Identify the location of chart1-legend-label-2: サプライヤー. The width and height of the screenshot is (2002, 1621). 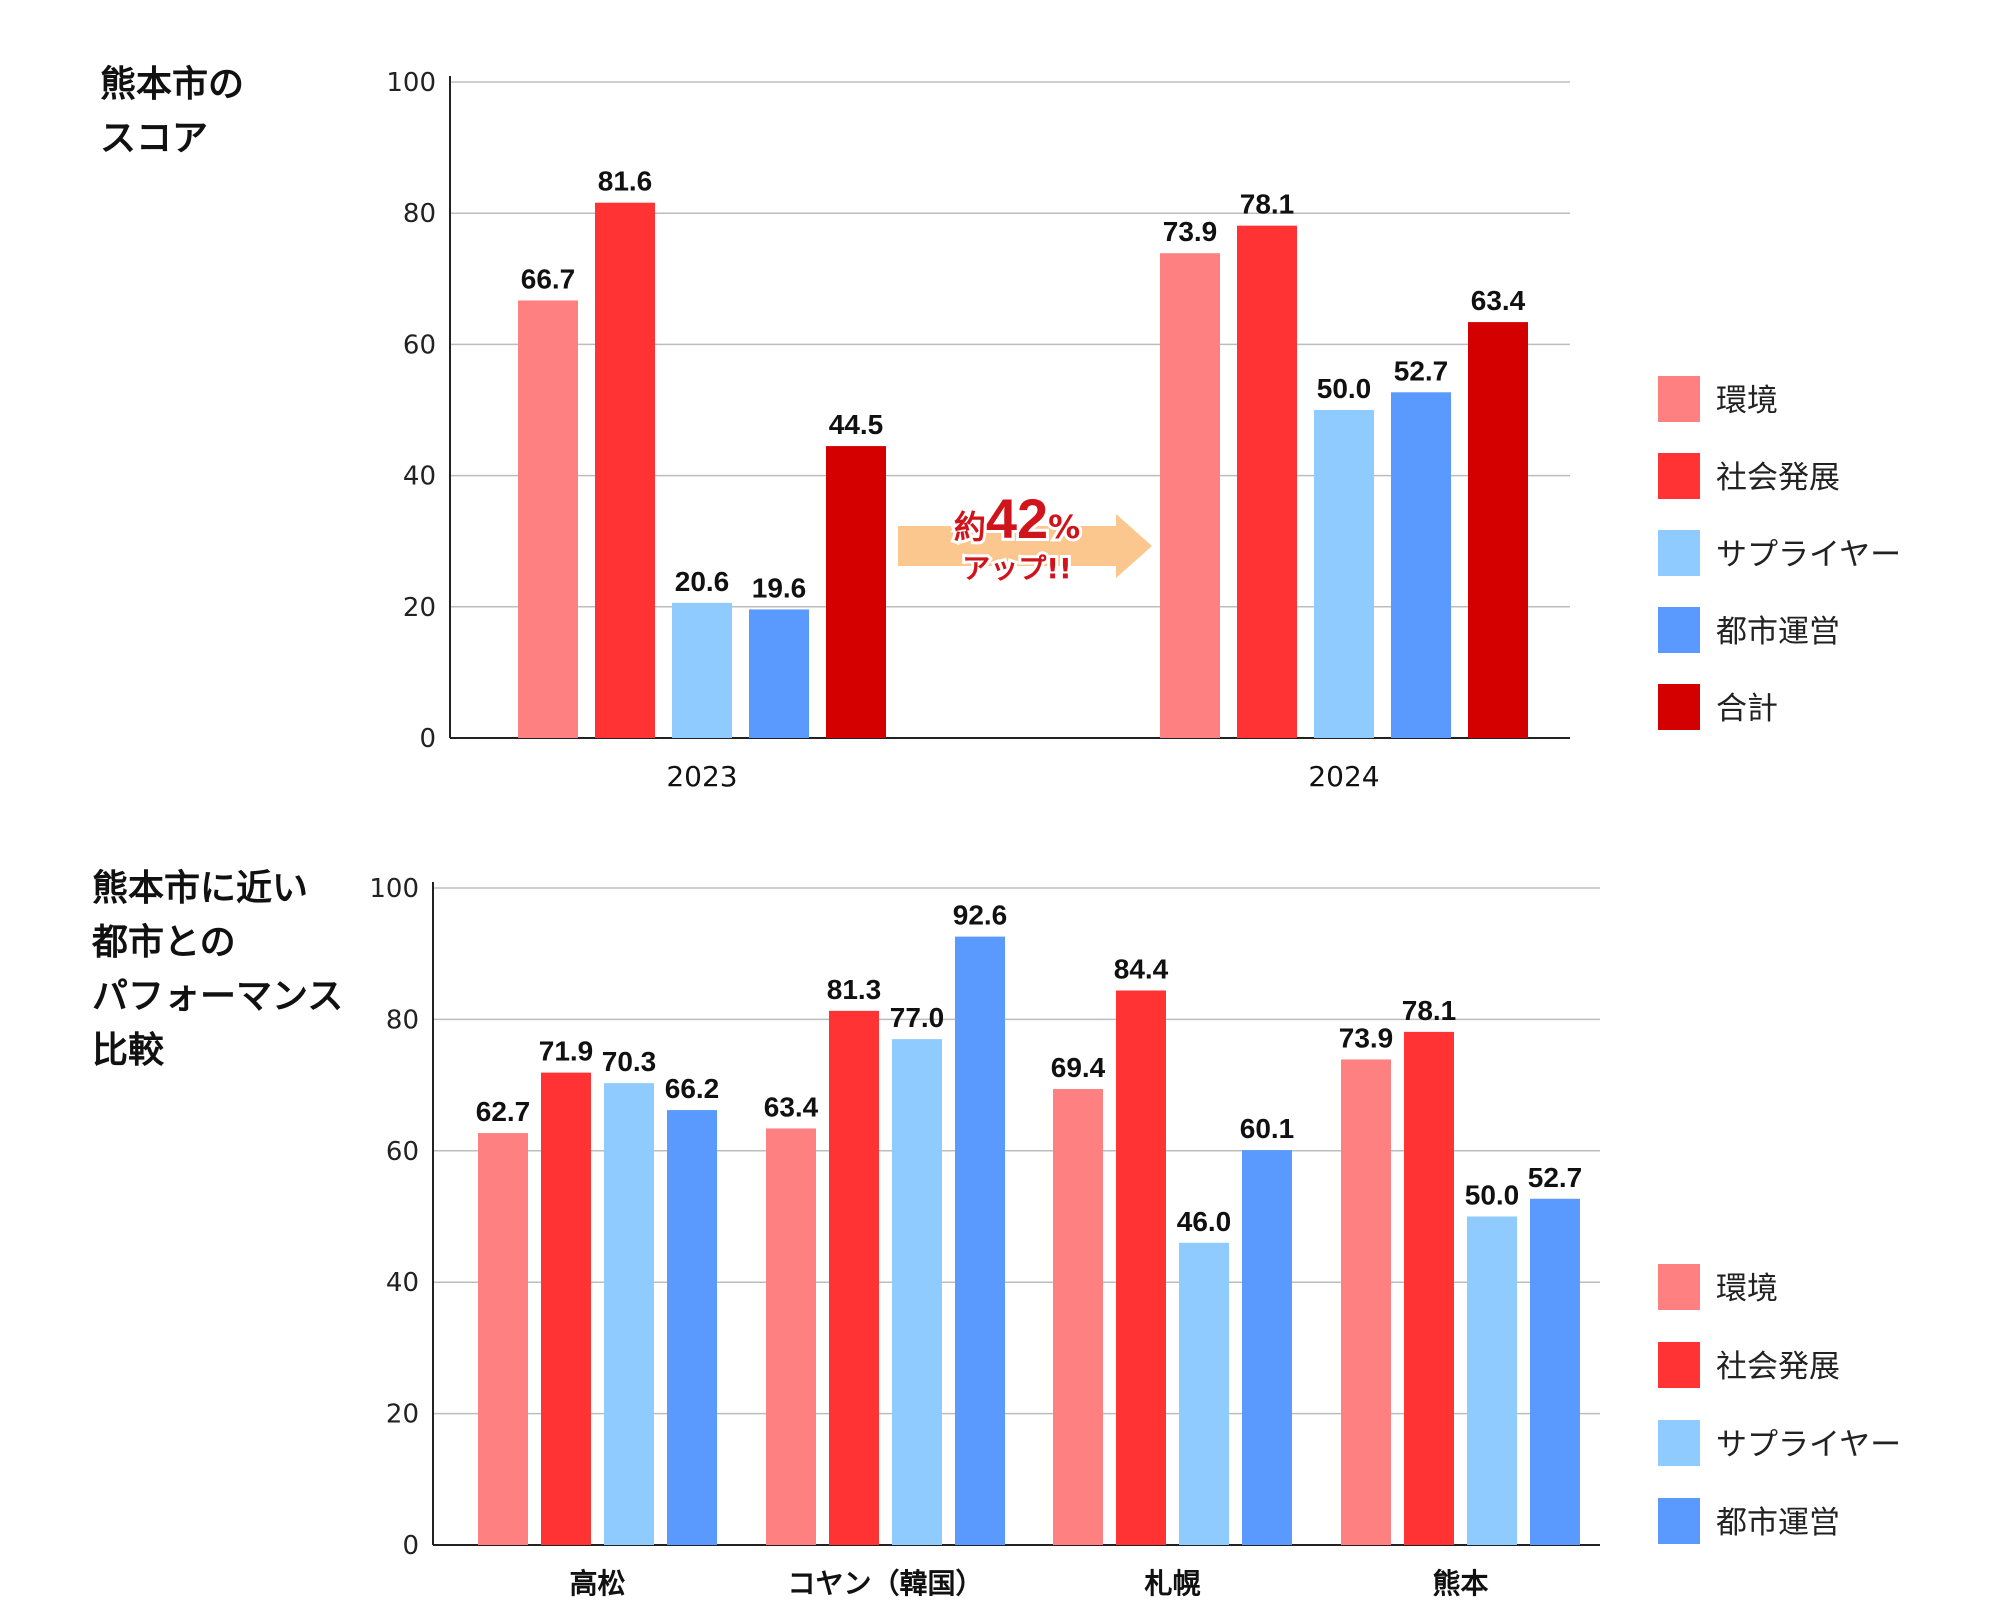
(1808, 555).